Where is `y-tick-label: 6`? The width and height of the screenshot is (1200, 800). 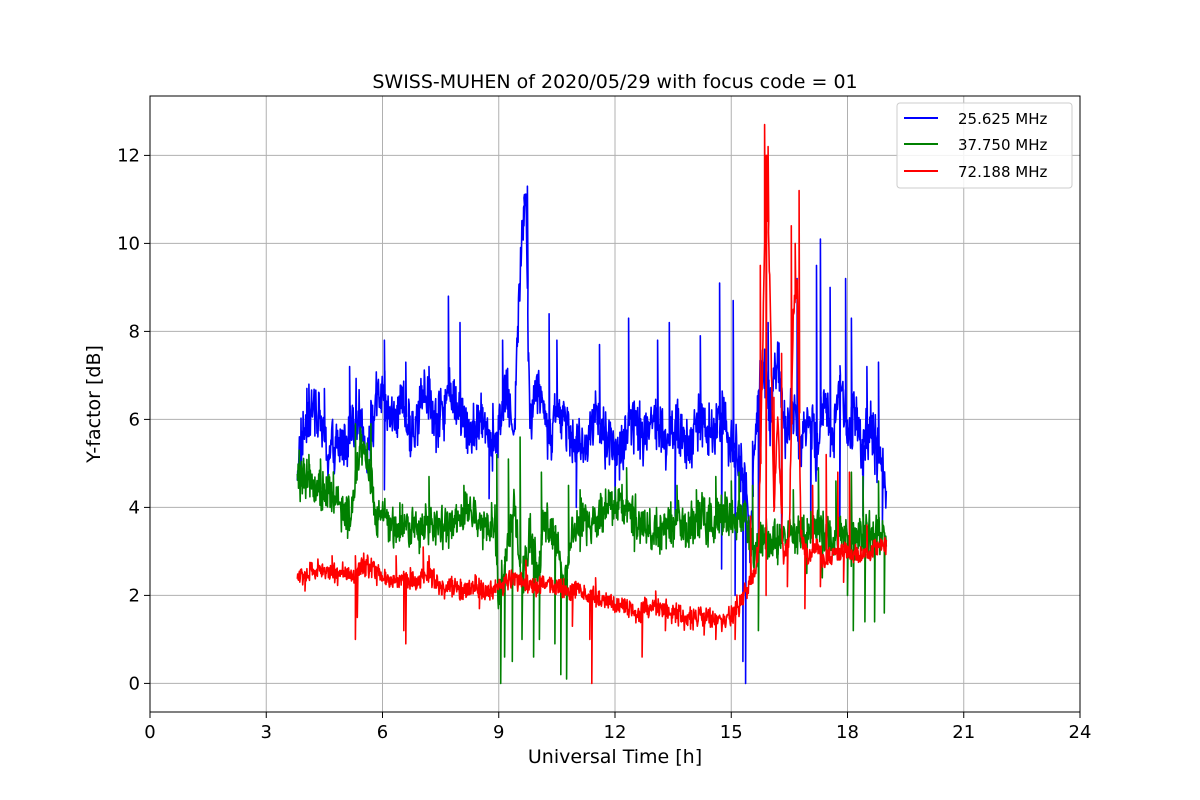 y-tick-label: 6 is located at coordinates (134, 419).